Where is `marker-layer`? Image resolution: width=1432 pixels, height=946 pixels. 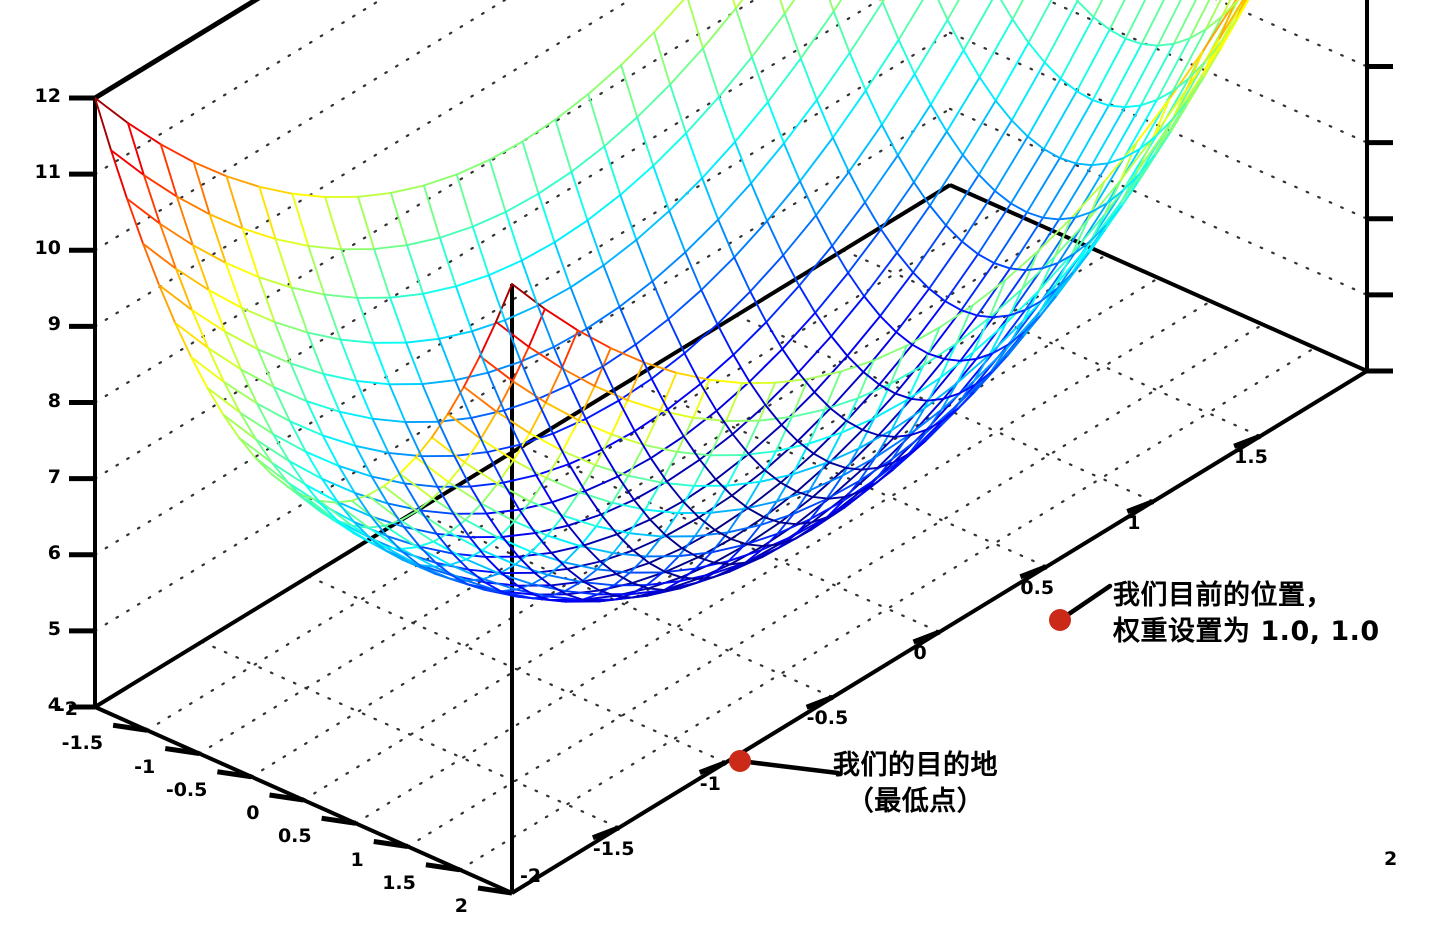 marker-layer is located at coordinates (921, 679).